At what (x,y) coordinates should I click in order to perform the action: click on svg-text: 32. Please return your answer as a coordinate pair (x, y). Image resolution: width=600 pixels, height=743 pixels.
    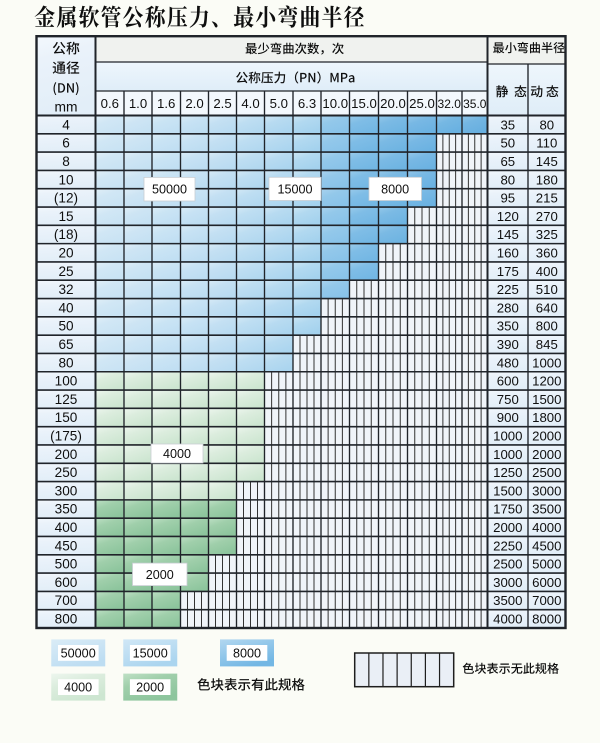
    Looking at the image, I should click on (65, 289).